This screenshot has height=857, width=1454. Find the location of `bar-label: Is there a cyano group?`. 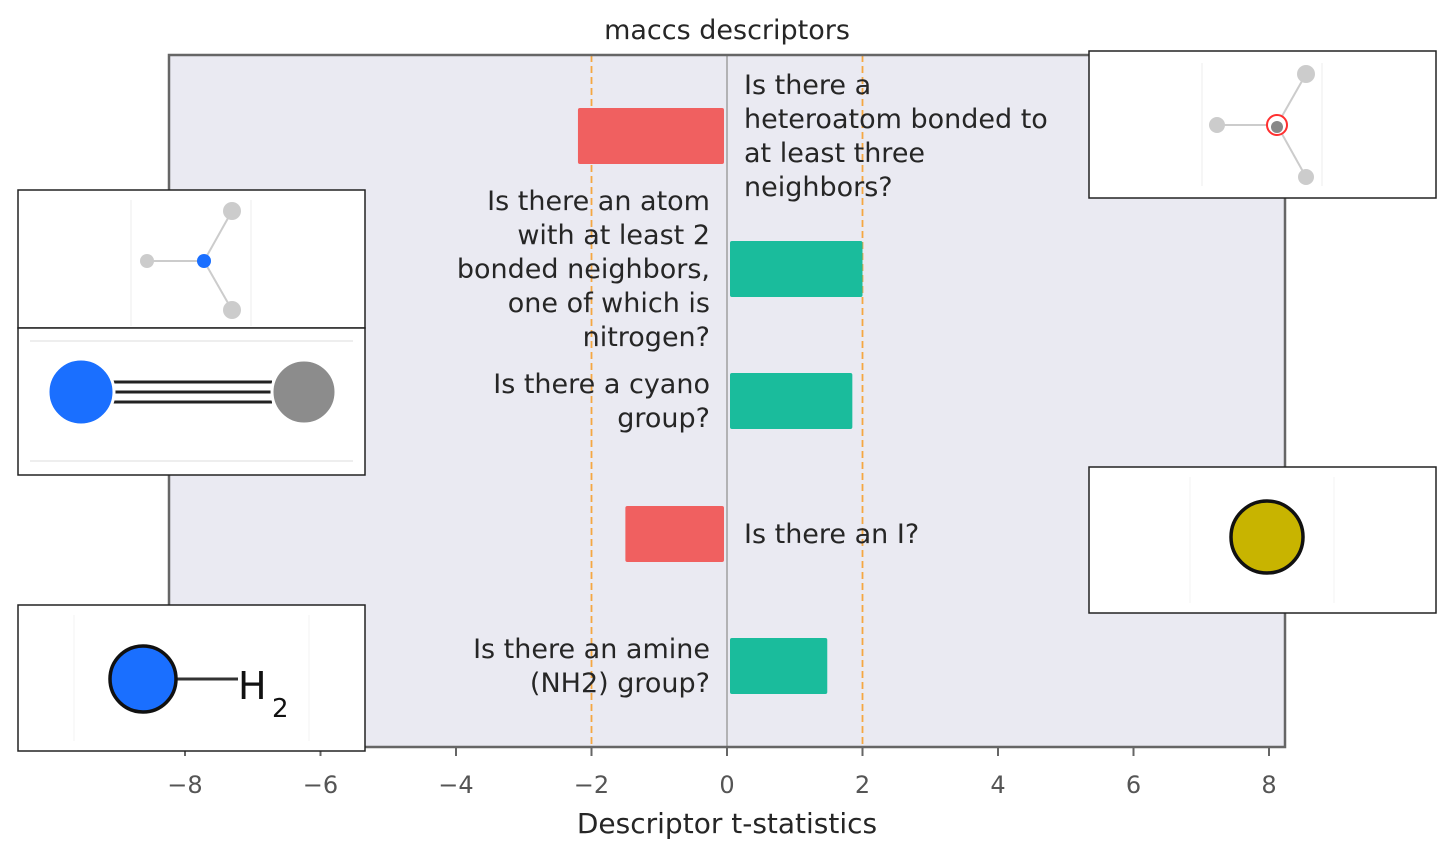

bar-label: Is there a cyano group? is located at coordinates (601, 401).